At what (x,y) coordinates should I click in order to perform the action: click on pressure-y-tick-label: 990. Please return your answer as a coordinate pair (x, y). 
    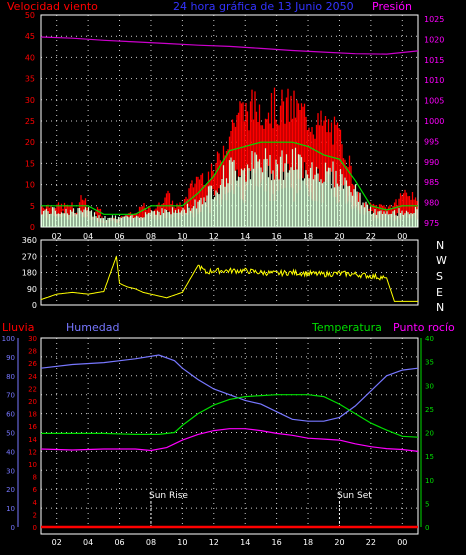
    Looking at the image, I should click on (431, 162).